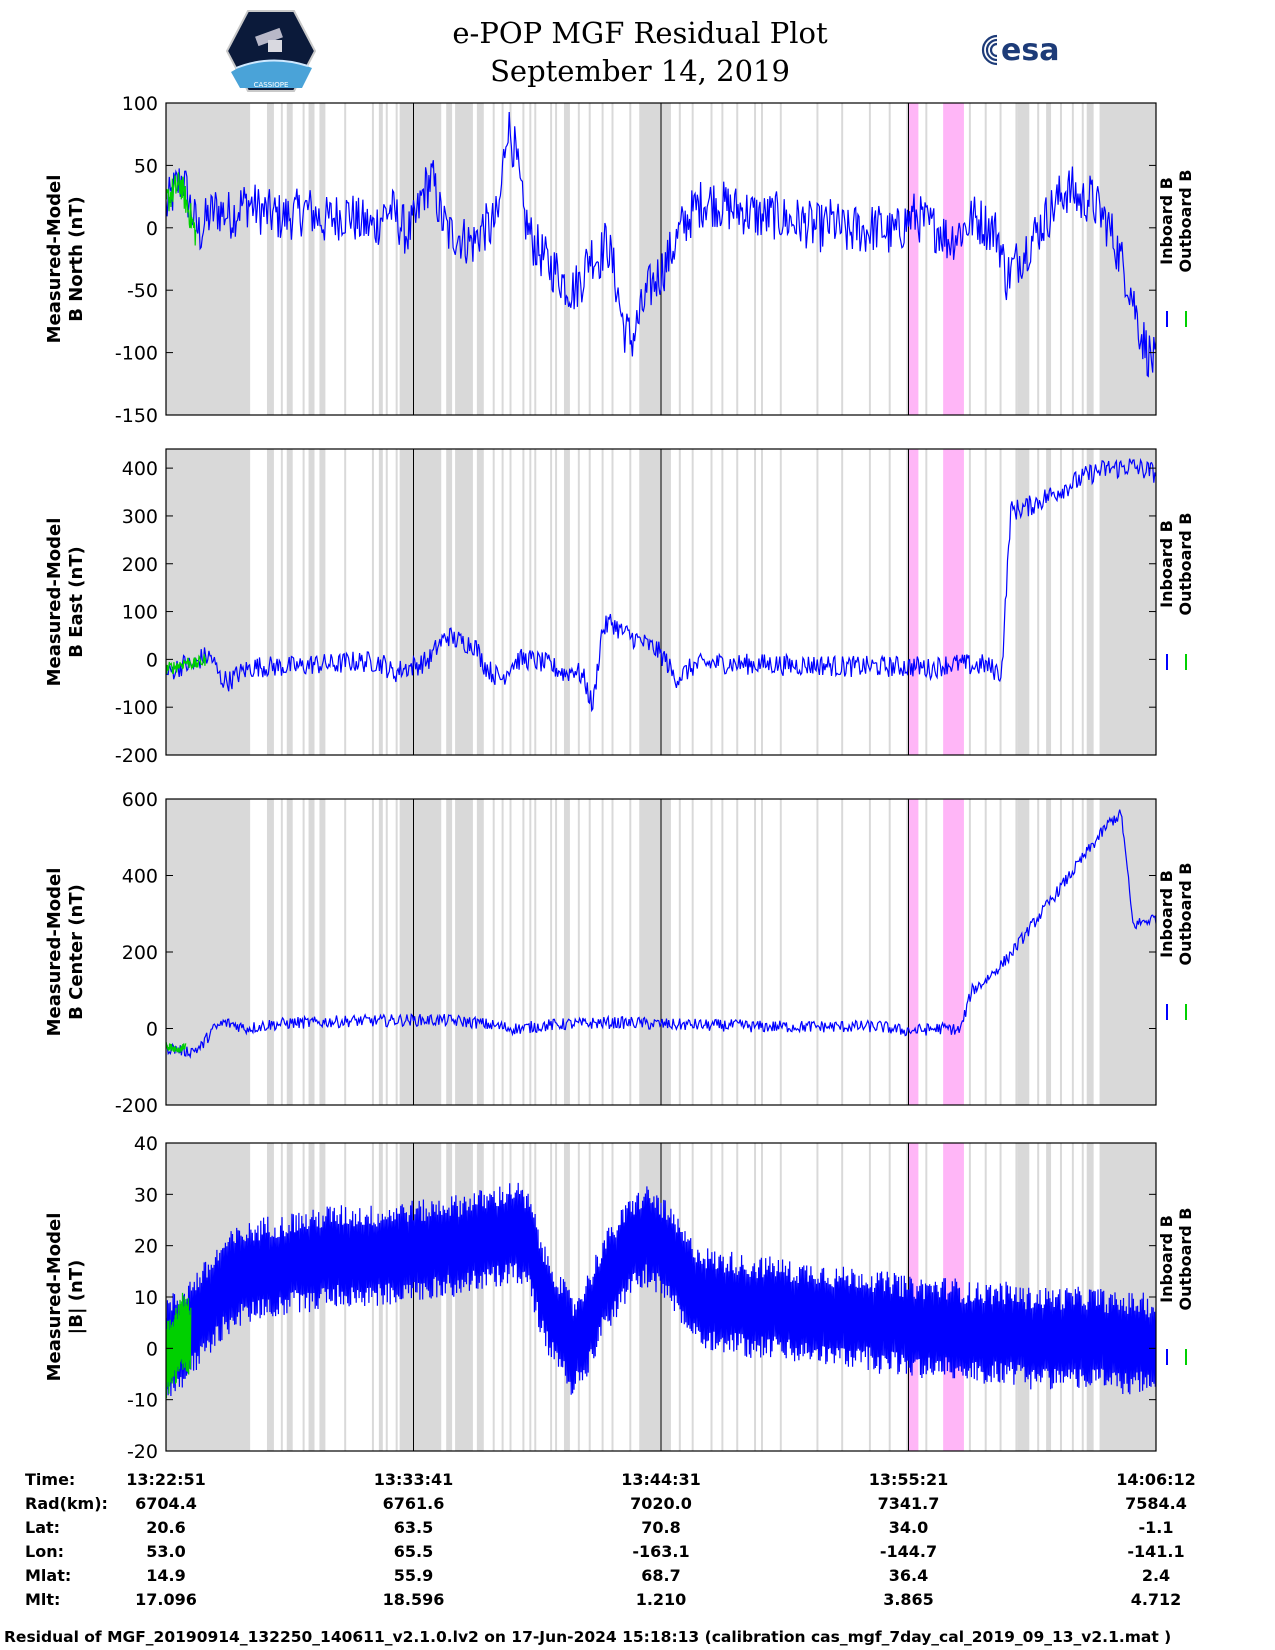 The height and width of the screenshot is (1650, 1275). I want to click on row-label: Mlt:, so click(42, 1599).